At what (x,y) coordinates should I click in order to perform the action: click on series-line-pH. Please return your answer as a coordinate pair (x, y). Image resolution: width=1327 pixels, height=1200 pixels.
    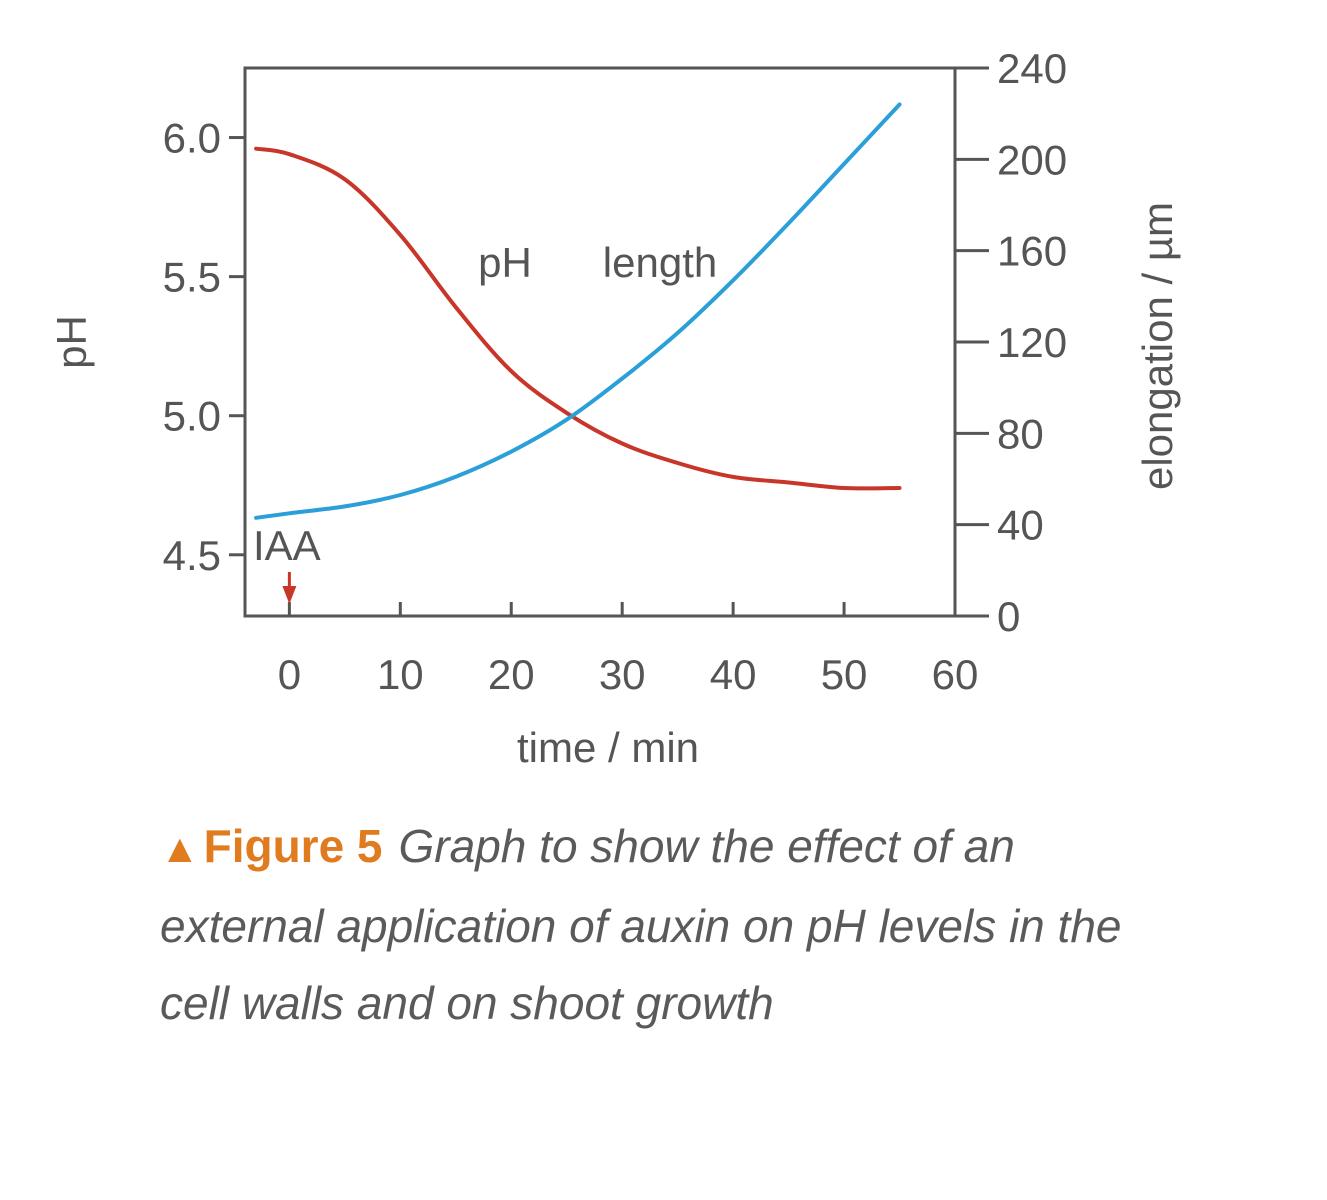
    Looking at the image, I should click on (578, 318).